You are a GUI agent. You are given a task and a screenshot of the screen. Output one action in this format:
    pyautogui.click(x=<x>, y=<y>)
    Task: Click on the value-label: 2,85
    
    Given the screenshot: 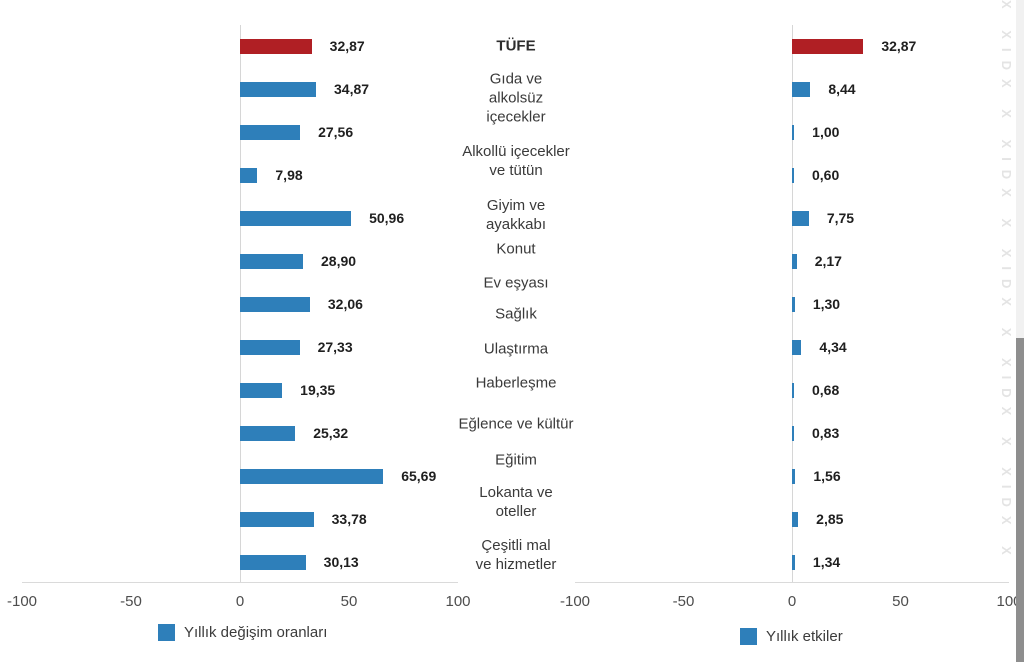 What is the action you would take?
    pyautogui.click(x=830, y=519)
    